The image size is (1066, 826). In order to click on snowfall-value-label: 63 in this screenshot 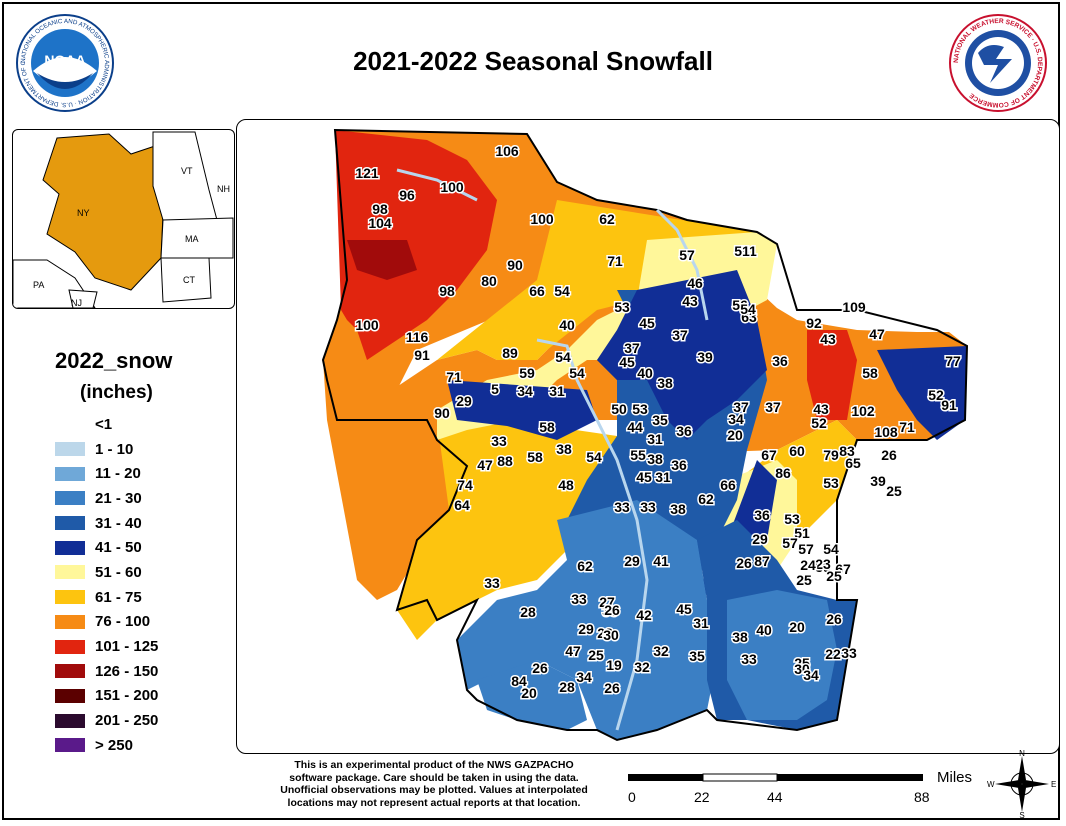, I will do `click(749, 317)`.